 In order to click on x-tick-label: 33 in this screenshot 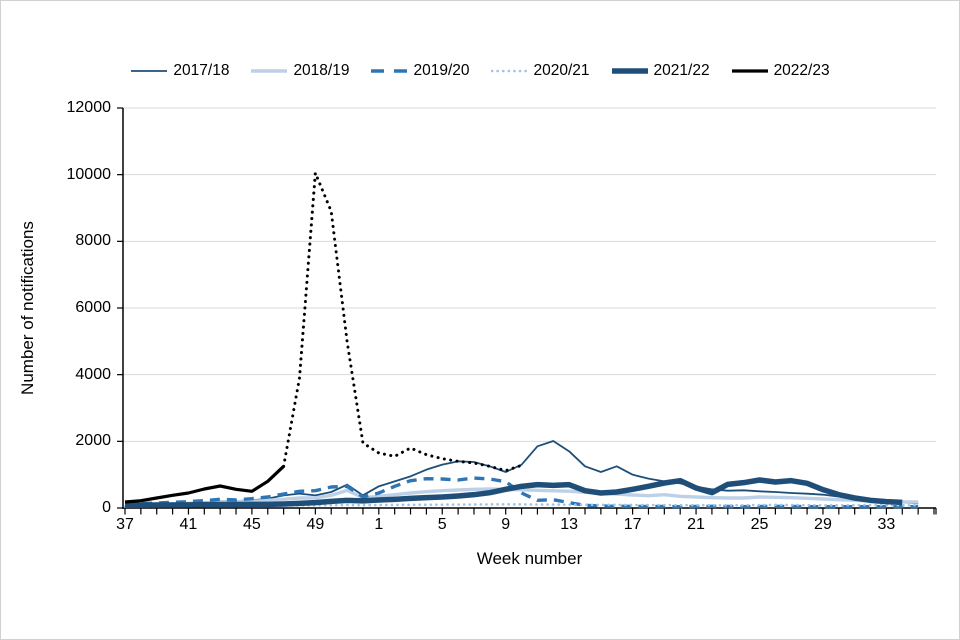, I will do `click(886, 524)`.